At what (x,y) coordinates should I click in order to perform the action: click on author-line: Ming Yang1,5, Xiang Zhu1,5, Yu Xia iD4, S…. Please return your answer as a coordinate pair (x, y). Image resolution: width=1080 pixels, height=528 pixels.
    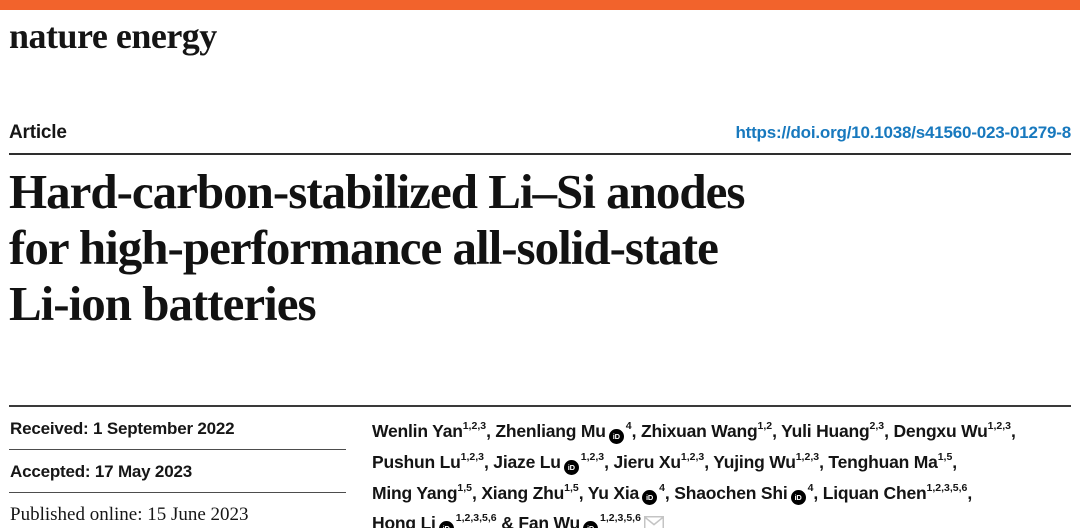
    Looking at the image, I should click on (694, 491).